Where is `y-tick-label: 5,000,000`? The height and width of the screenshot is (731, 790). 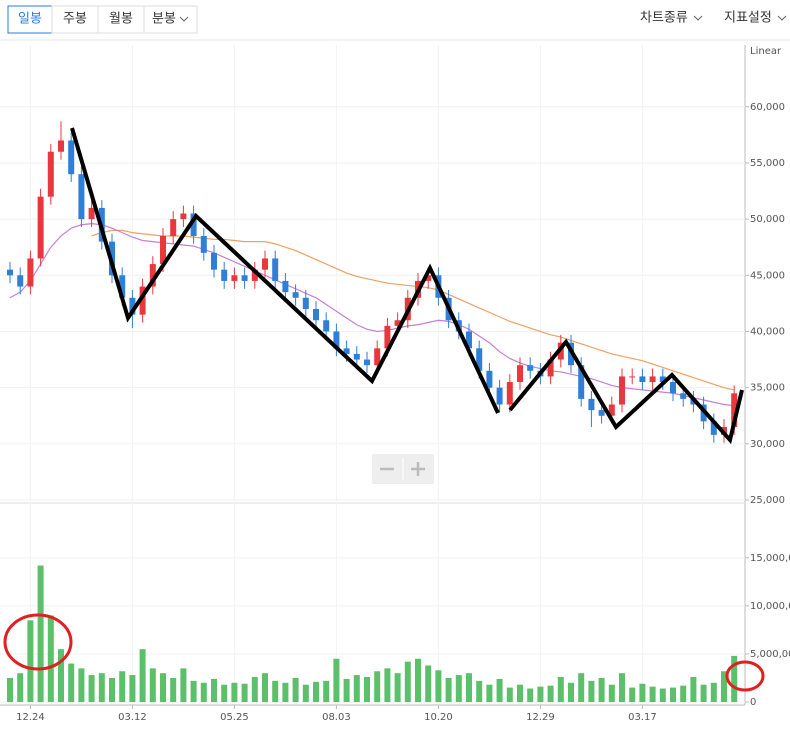 y-tick-label: 5,000,000 is located at coordinates (770, 654).